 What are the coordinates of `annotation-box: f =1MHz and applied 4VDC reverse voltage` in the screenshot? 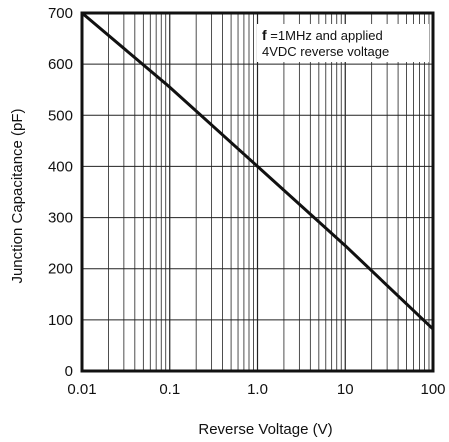 It's located at (343, 43).